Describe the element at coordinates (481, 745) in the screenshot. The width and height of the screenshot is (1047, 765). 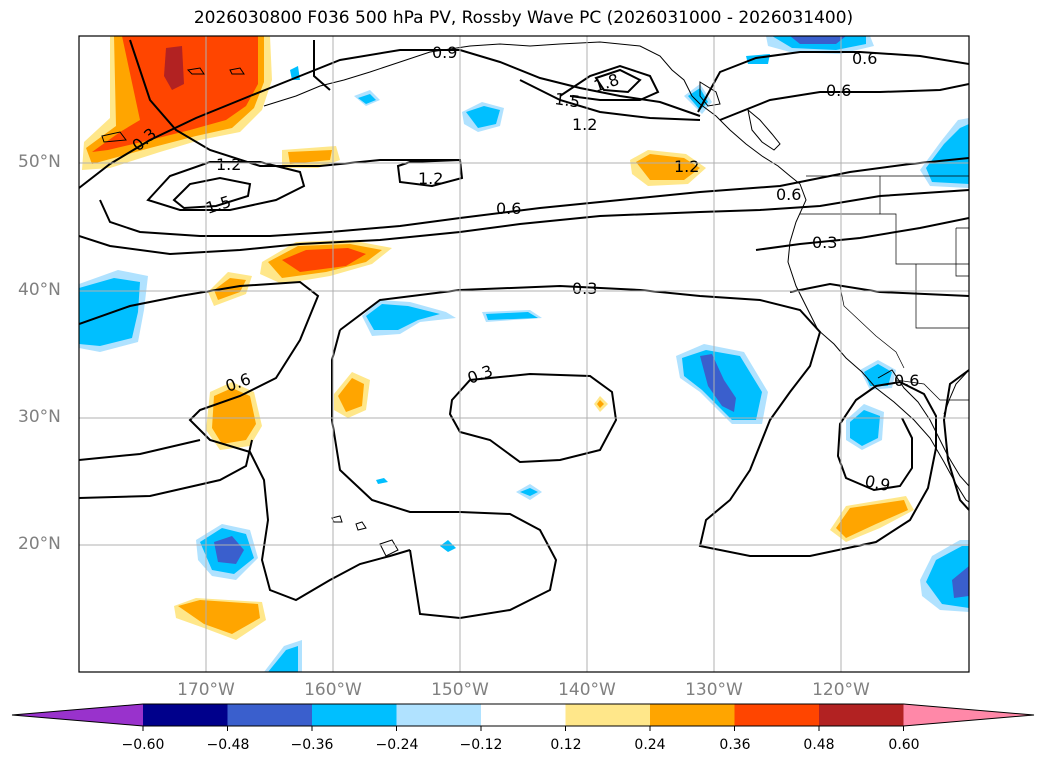
I see `colorbar-tick-label: −0.12` at that location.